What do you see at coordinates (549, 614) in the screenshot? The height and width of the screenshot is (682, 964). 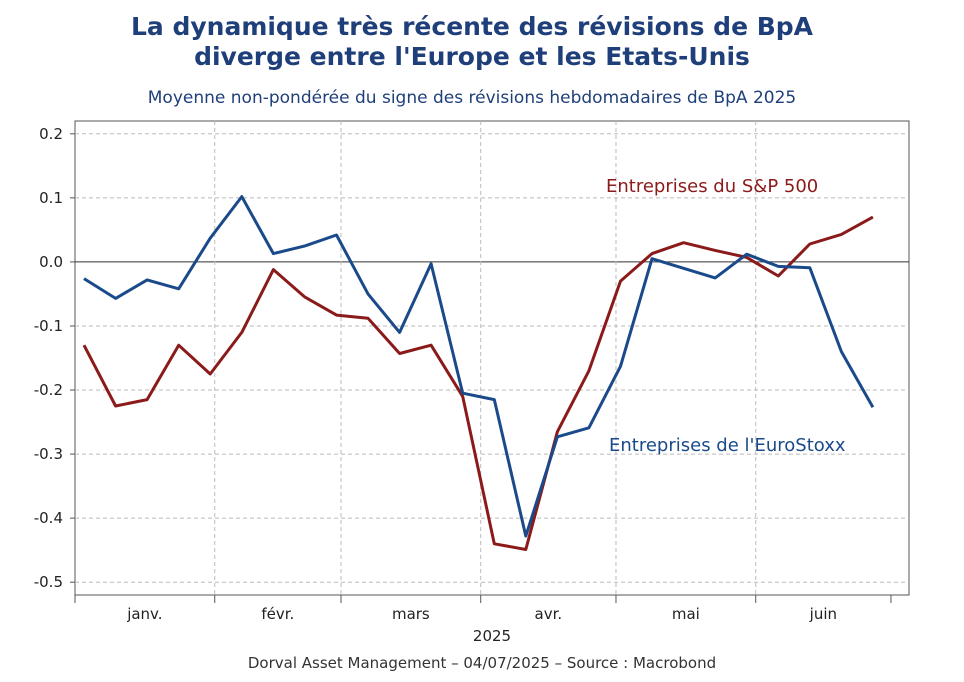 I see `x-tick-label: avr.` at bounding box center [549, 614].